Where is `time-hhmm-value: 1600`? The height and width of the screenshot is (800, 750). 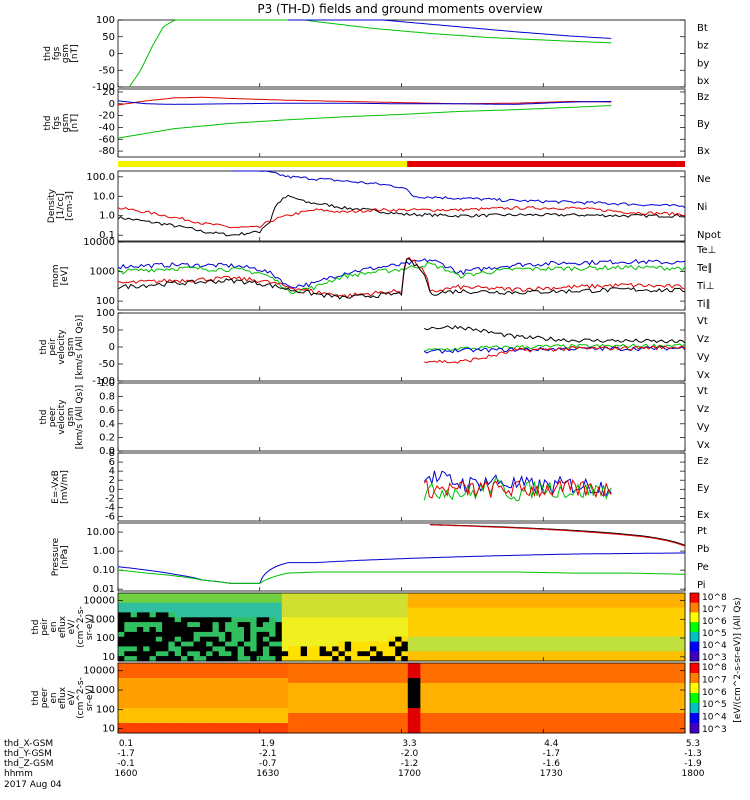
time-hhmm-value: 1600 is located at coordinates (126, 774).